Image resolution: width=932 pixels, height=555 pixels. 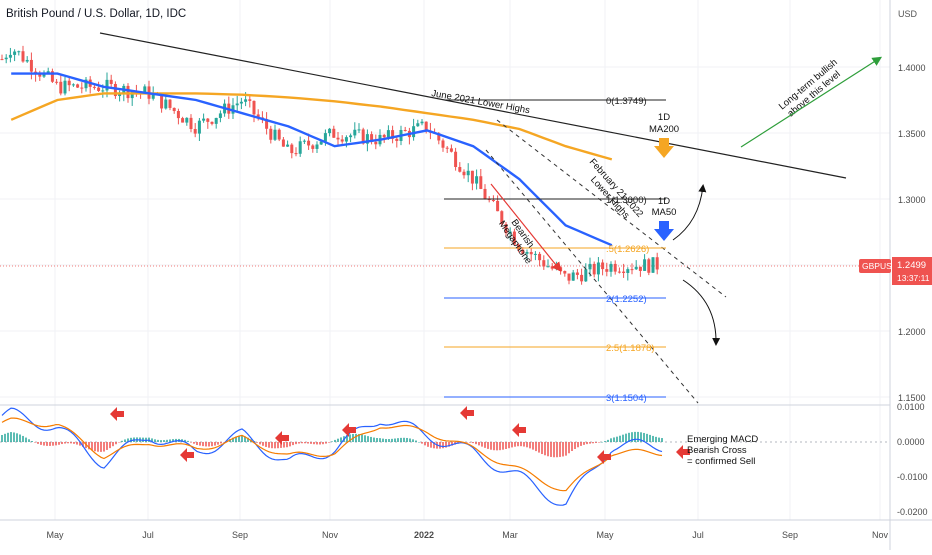 I want to click on megaphone-lower-line, so click(x=592, y=276).